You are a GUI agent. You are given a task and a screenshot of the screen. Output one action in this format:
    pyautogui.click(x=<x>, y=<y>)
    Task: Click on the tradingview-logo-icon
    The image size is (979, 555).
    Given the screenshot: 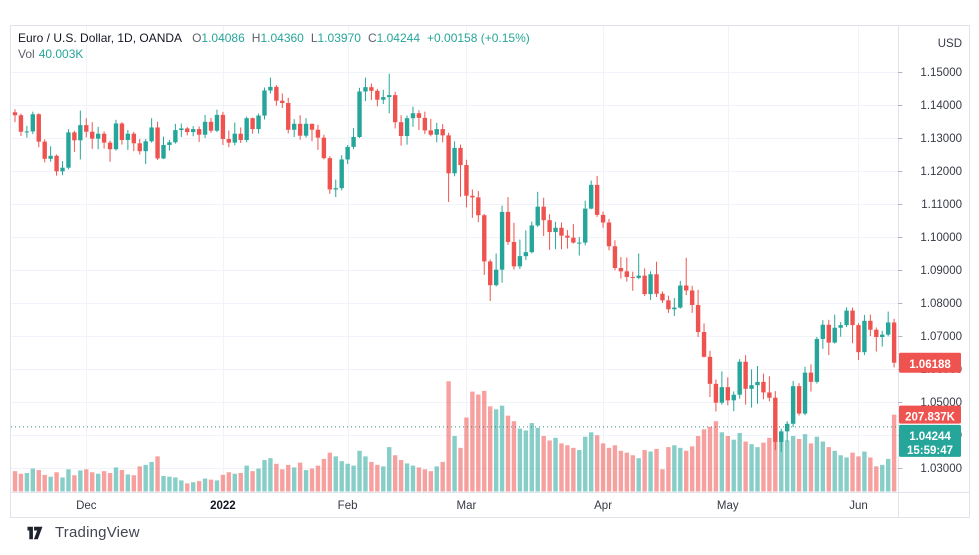 What is the action you would take?
    pyautogui.click(x=37, y=533)
    